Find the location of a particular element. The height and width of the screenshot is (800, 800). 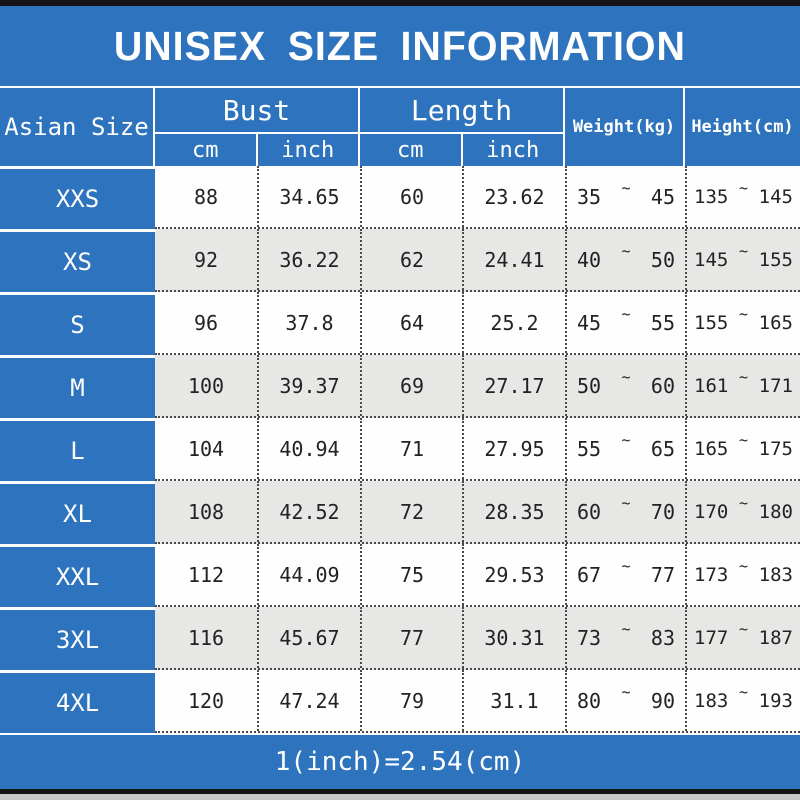

cell-weight-range: 60 ~ 70 is located at coordinates (625, 511).